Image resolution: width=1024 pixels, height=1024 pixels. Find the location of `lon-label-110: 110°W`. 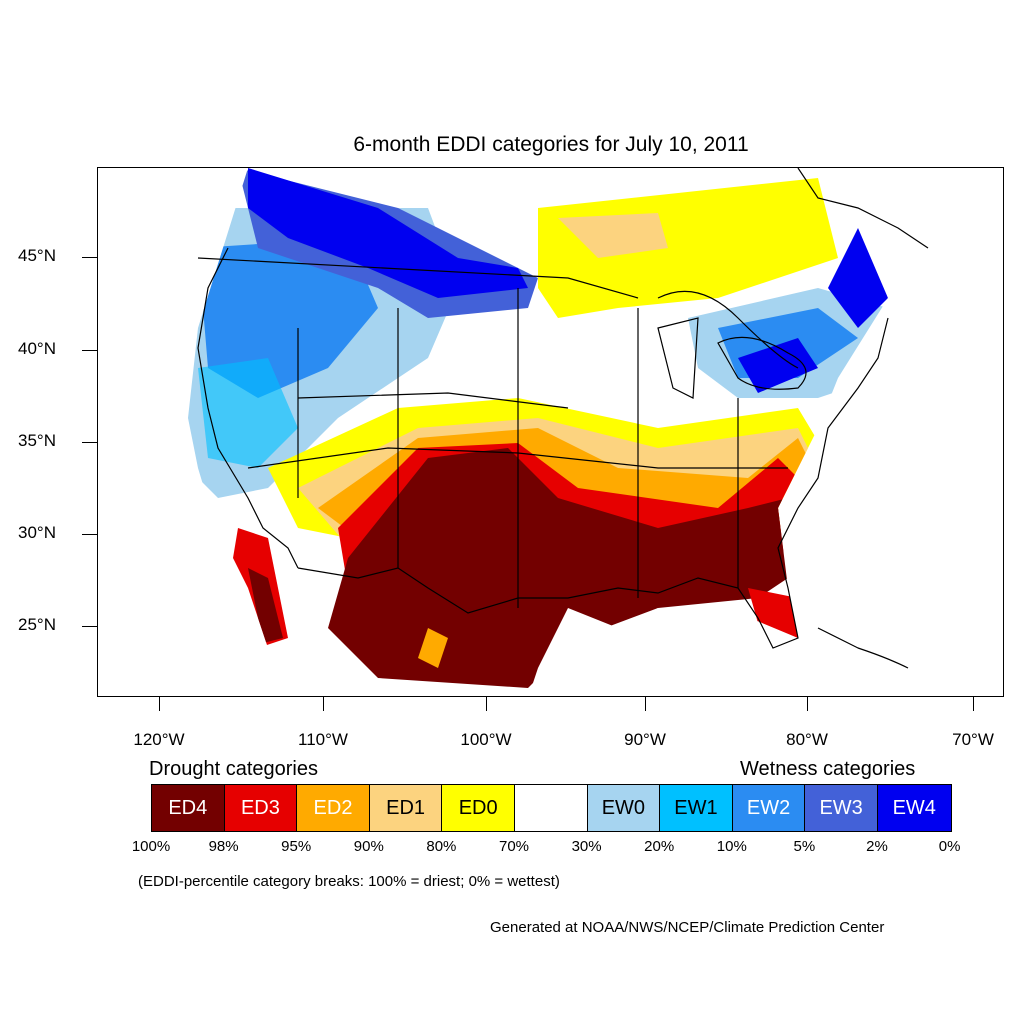

lon-label-110: 110°W is located at coordinates (323, 739).